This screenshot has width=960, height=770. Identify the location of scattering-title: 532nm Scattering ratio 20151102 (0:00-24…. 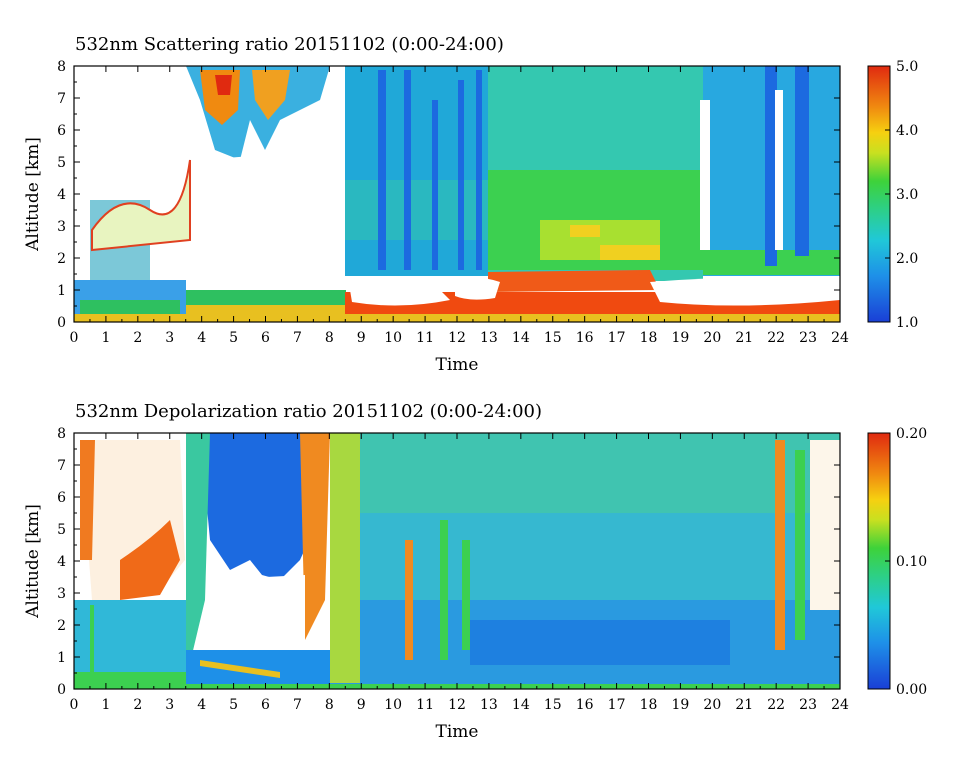
(289, 44).